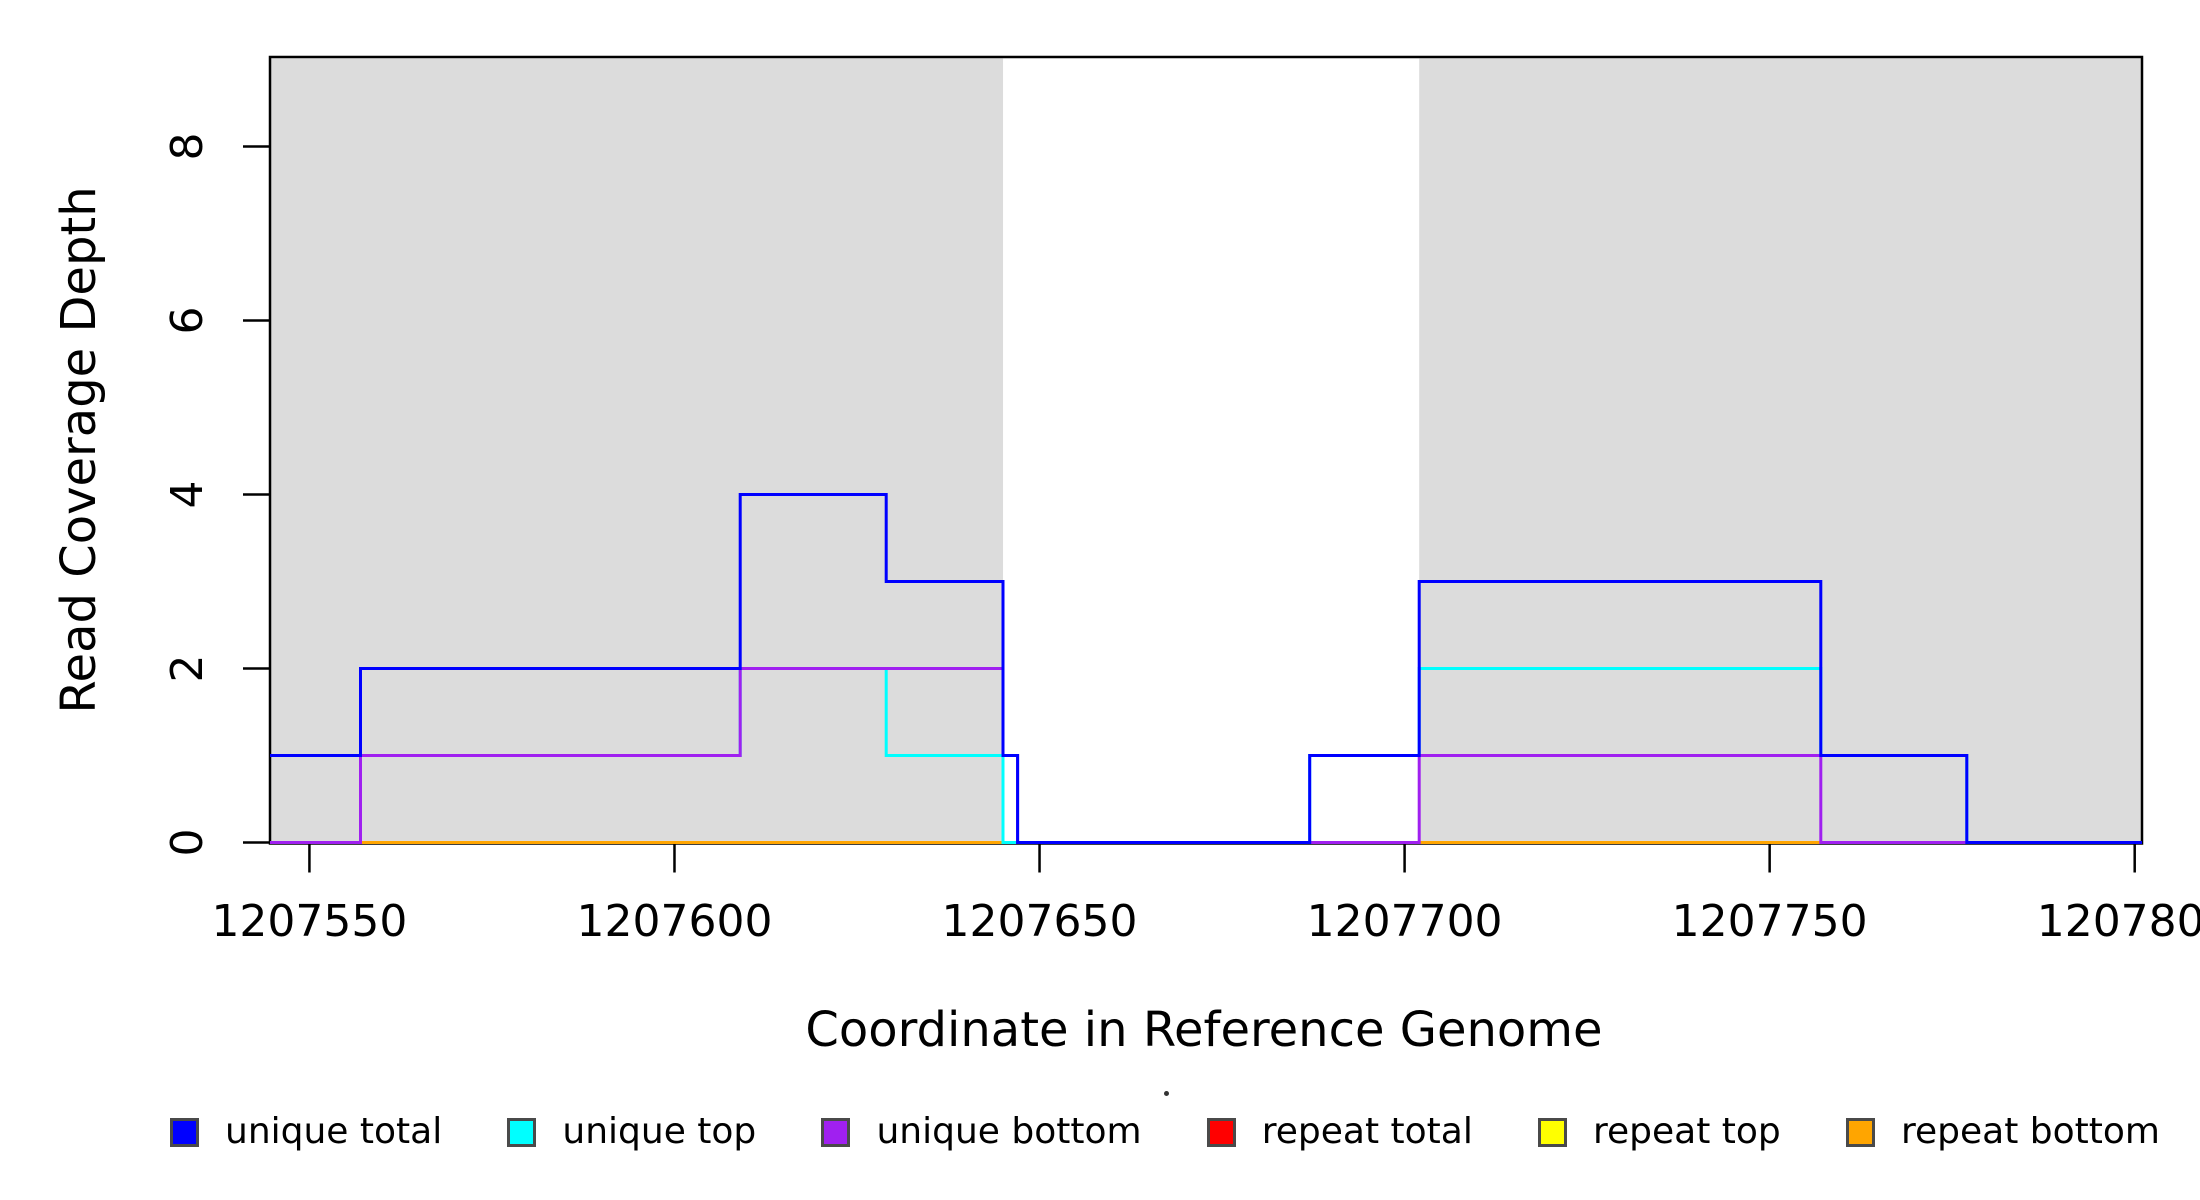 Image resolution: width=2200 pixels, height=1200 pixels. Describe the element at coordinates (522, 1132) in the screenshot. I see `legend-swatch-unique-top` at that location.